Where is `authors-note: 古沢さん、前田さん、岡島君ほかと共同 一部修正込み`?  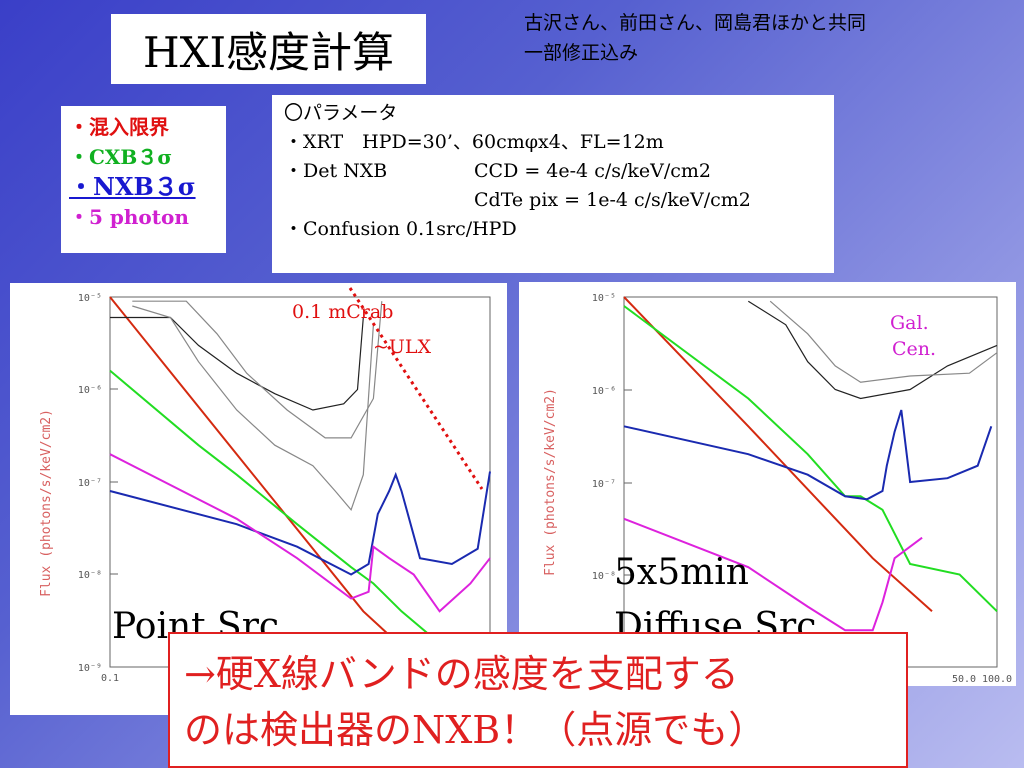 authors-note: 古沢さん、前田さん、岡島君ほかと共同 一部修正込み is located at coordinates (695, 38).